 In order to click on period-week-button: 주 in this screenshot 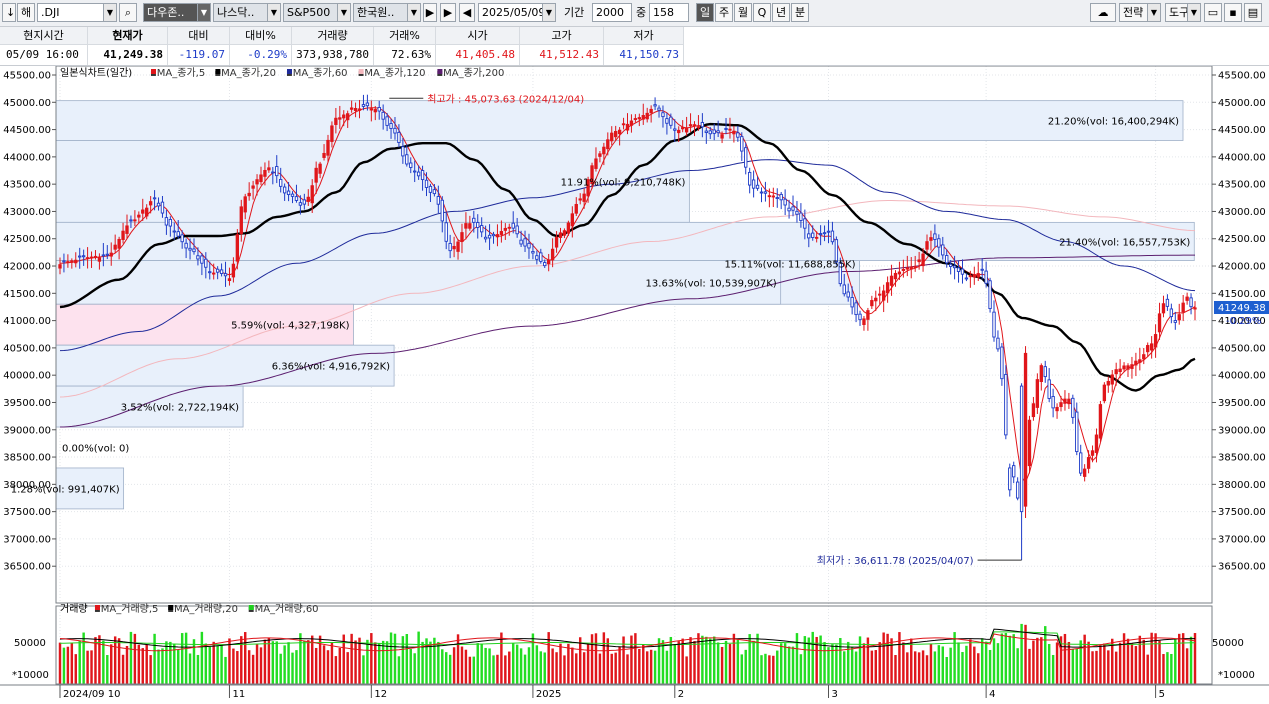, I will do `click(724, 12)`.